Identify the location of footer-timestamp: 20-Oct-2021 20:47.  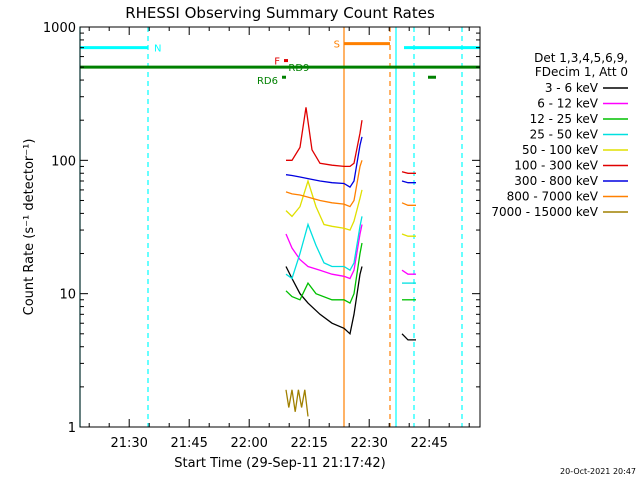
(598, 471).